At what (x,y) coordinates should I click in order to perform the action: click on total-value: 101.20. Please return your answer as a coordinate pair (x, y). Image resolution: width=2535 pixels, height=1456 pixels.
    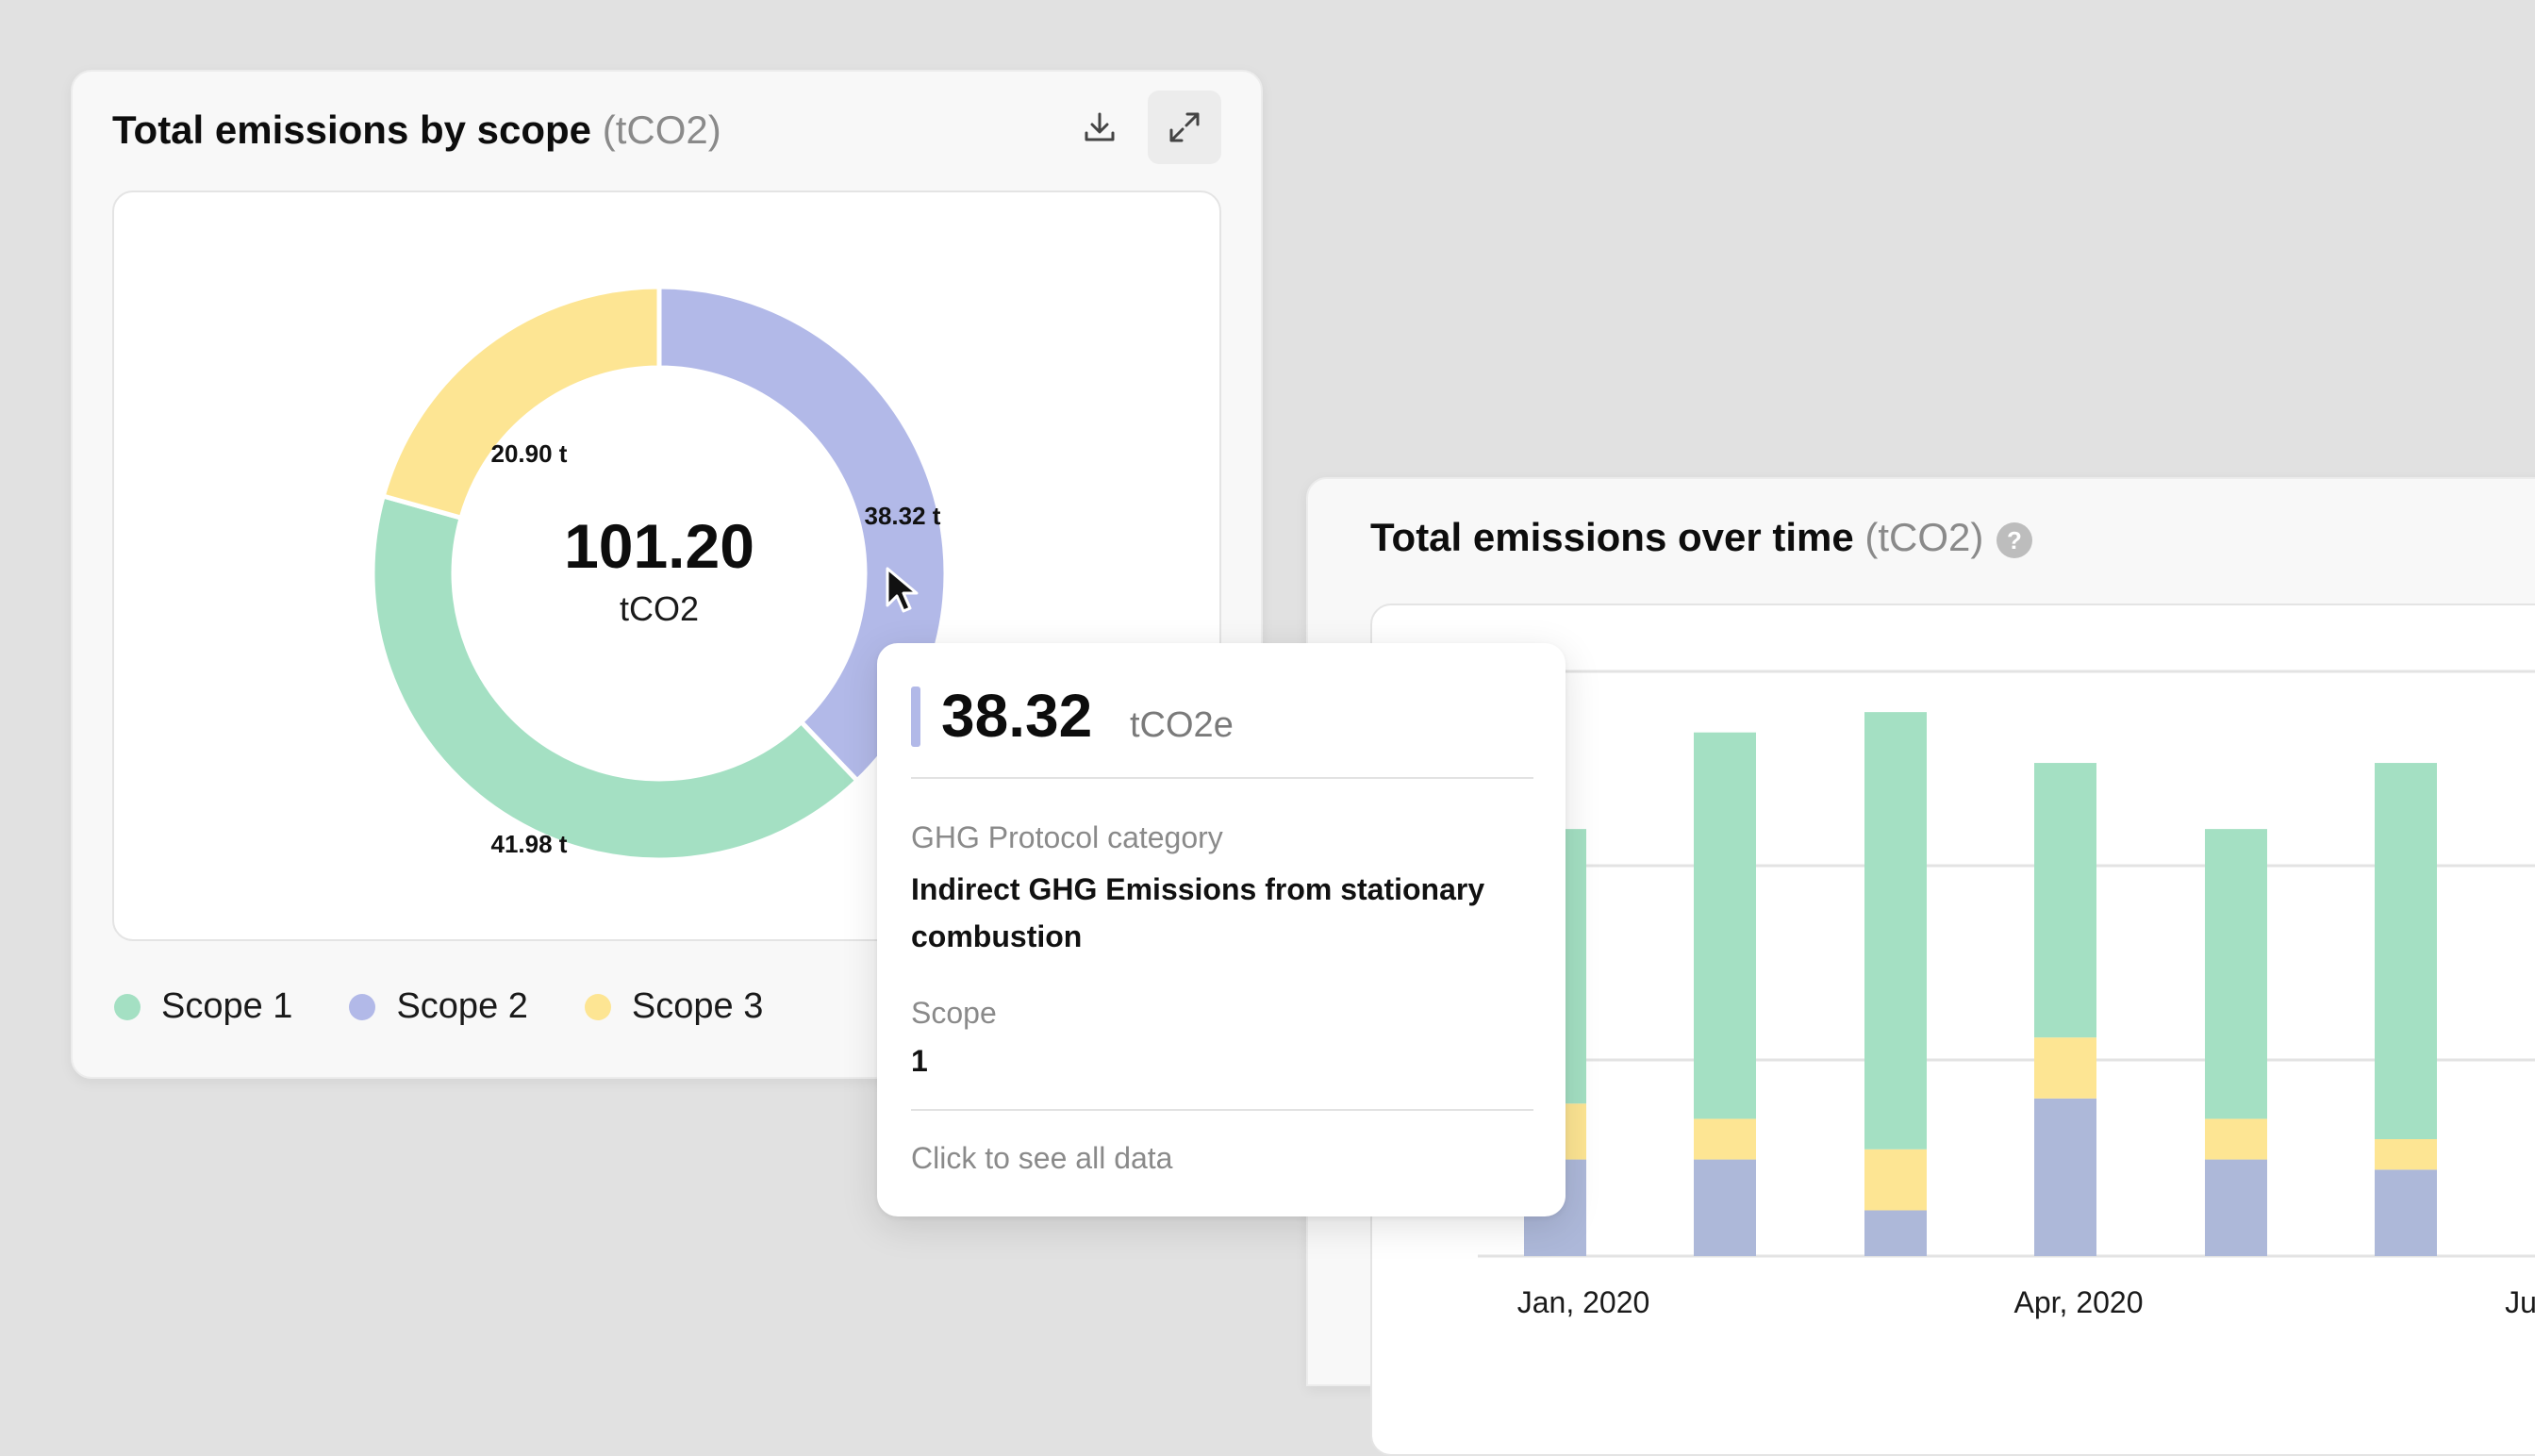
    Looking at the image, I should click on (659, 546).